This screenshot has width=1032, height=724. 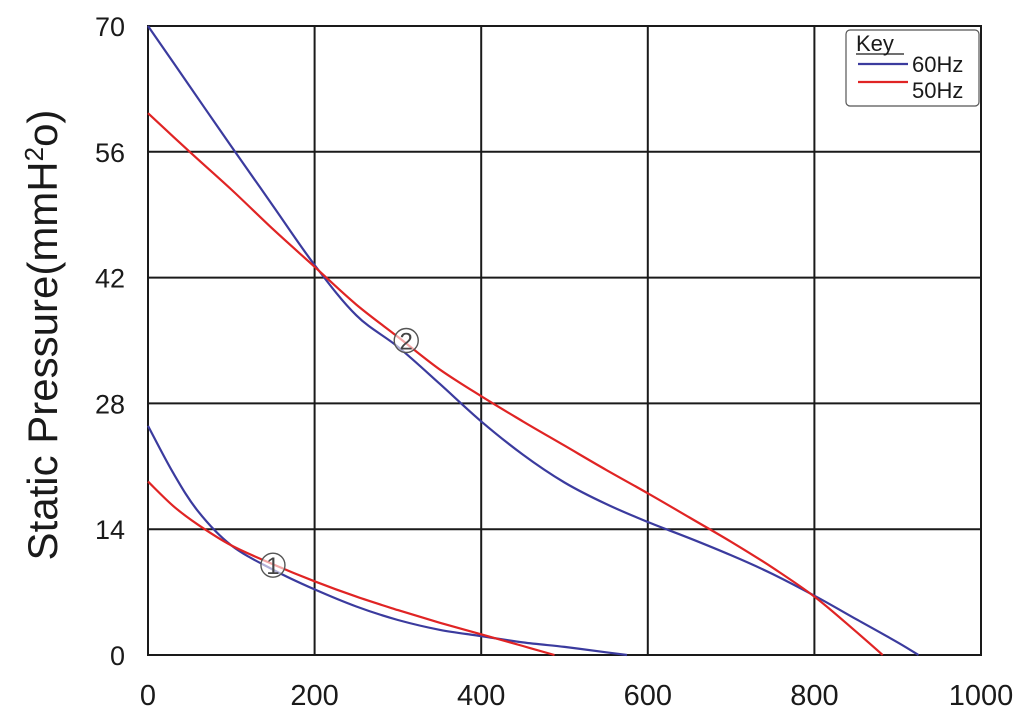 What do you see at coordinates (110, 27) in the screenshot?
I see `y-tick-label-5: 70` at bounding box center [110, 27].